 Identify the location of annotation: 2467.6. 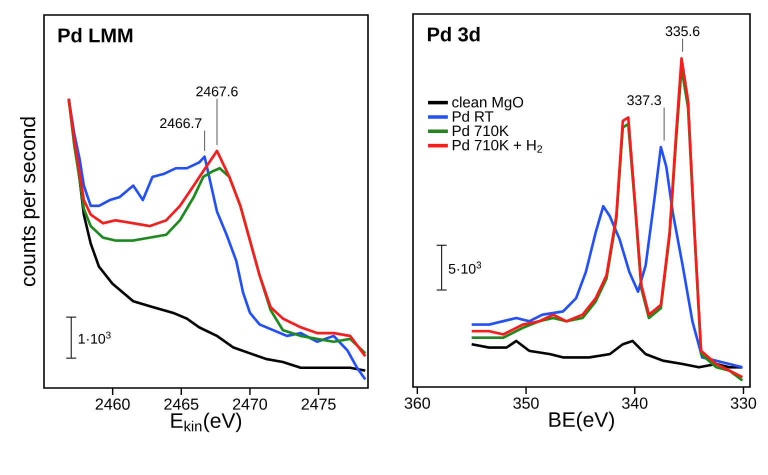
(217, 91).